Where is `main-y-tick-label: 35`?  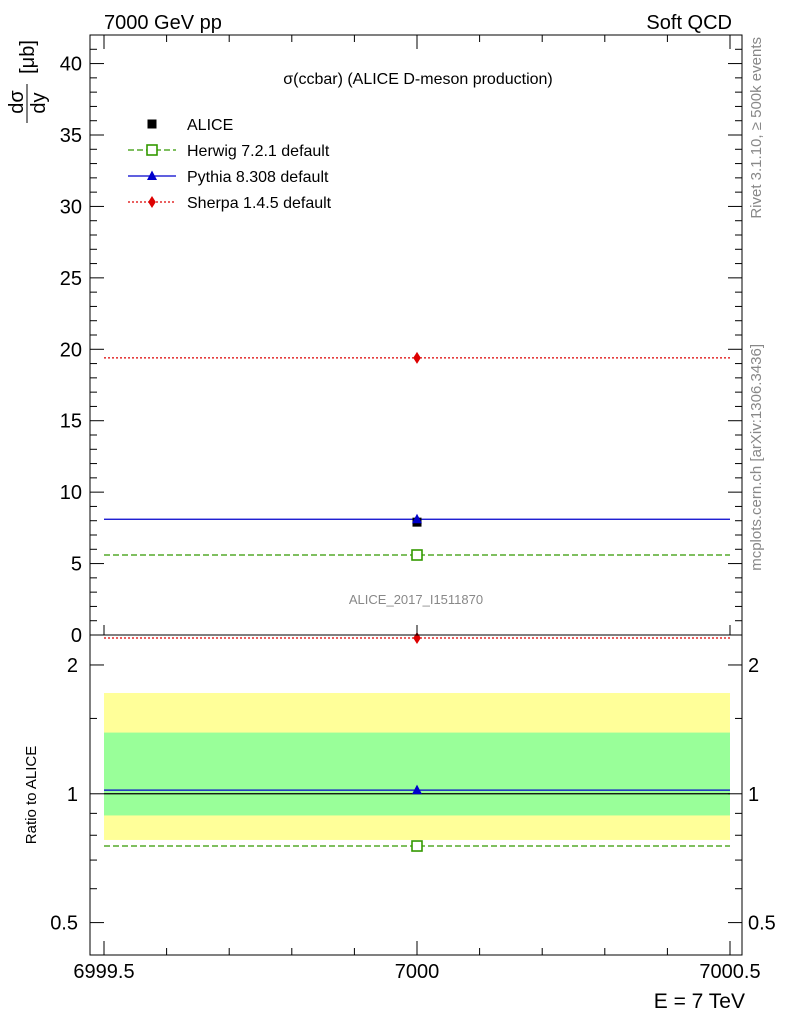 main-y-tick-label: 35 is located at coordinates (71, 136).